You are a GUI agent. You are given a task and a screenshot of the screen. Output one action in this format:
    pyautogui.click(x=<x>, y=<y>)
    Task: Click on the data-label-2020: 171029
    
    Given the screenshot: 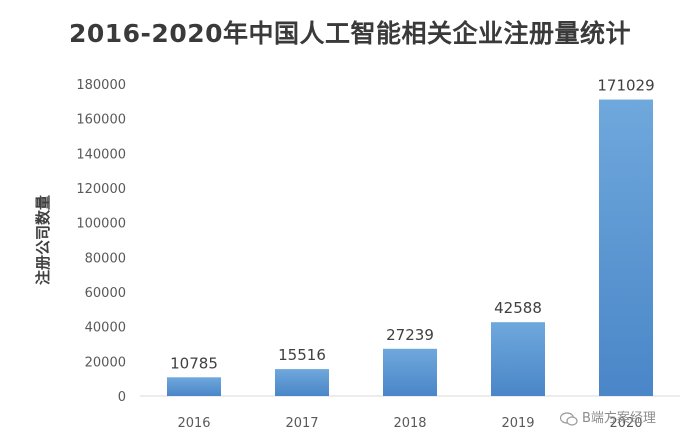 What is the action you would take?
    pyautogui.click(x=625, y=86)
    